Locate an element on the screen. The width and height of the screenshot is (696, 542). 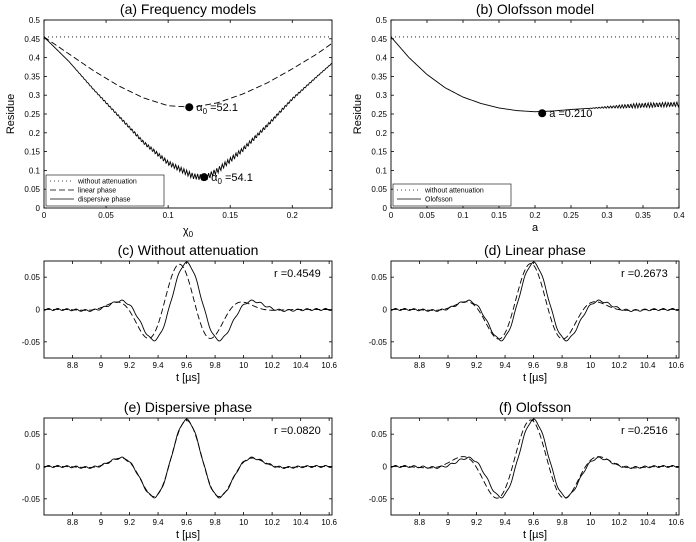
chart-title: (f) Olofsson is located at coordinates (535, 407).